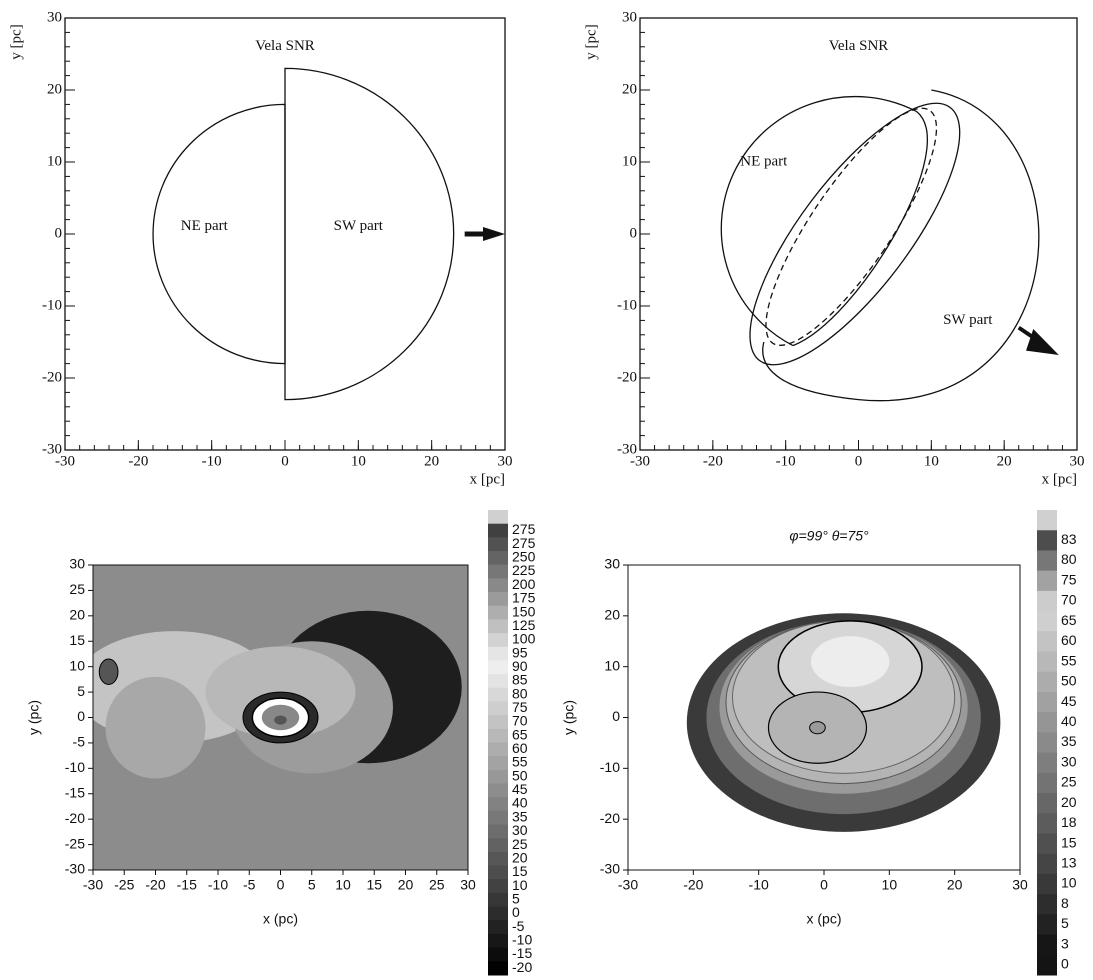 The image size is (1093, 980). What do you see at coordinates (1069, 883) in the screenshot?
I see `colorbar-label: 10` at bounding box center [1069, 883].